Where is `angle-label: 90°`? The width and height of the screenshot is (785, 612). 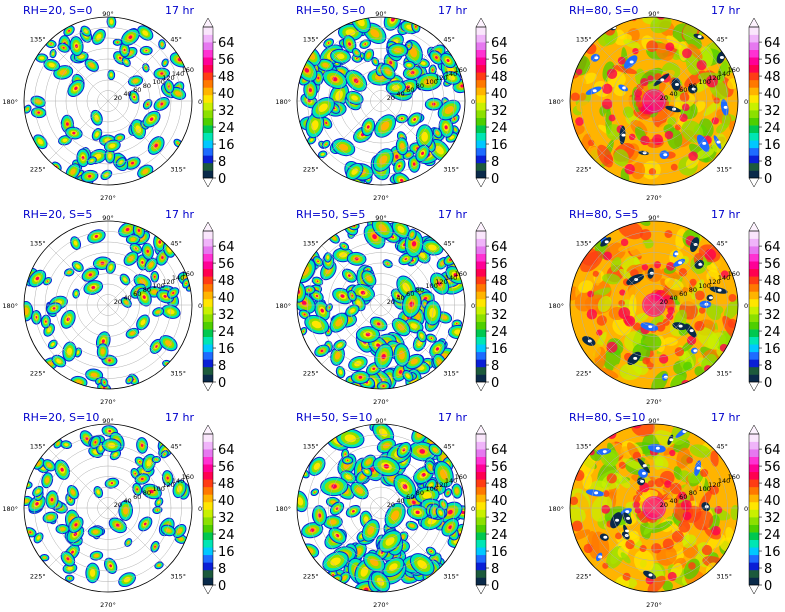
angle-label: 90° is located at coordinates (381, 218).